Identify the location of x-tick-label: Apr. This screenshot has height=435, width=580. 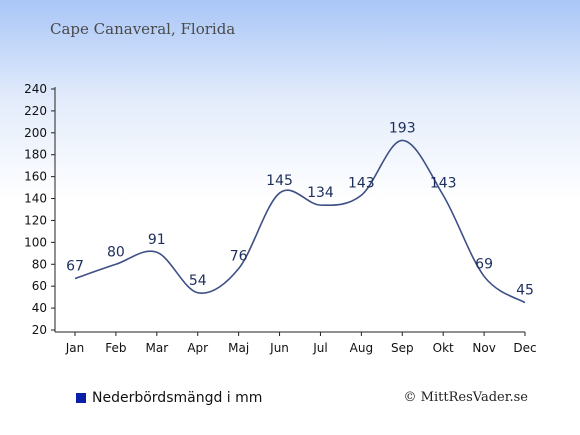
(197, 348).